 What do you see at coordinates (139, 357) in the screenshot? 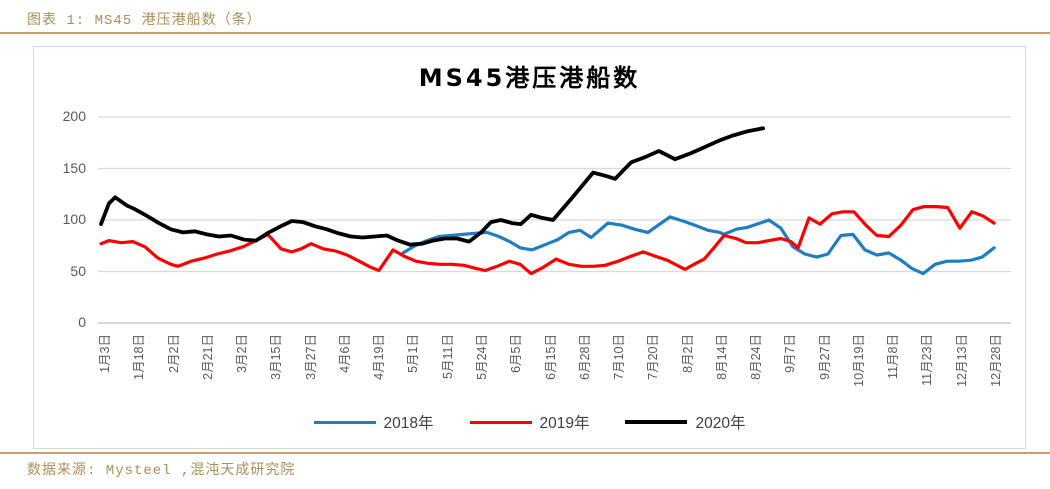
I see `x-axis-tick-label: 1月18日` at bounding box center [139, 357].